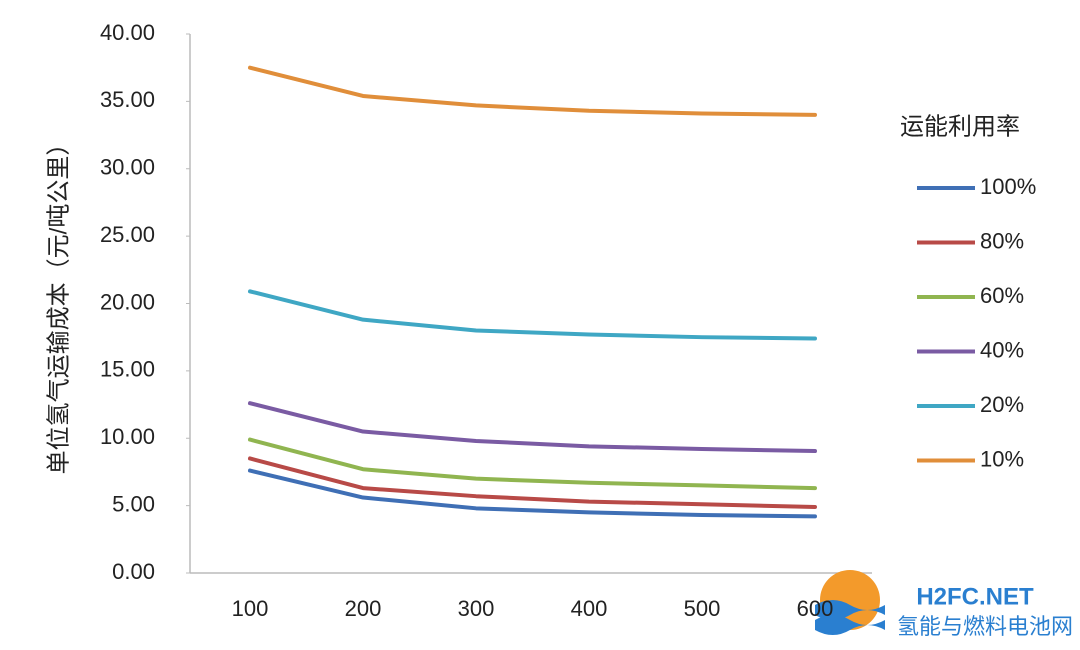 The image size is (1080, 650). Describe the element at coordinates (127, 301) in the screenshot. I see `y-tick-label: 20.00` at that location.